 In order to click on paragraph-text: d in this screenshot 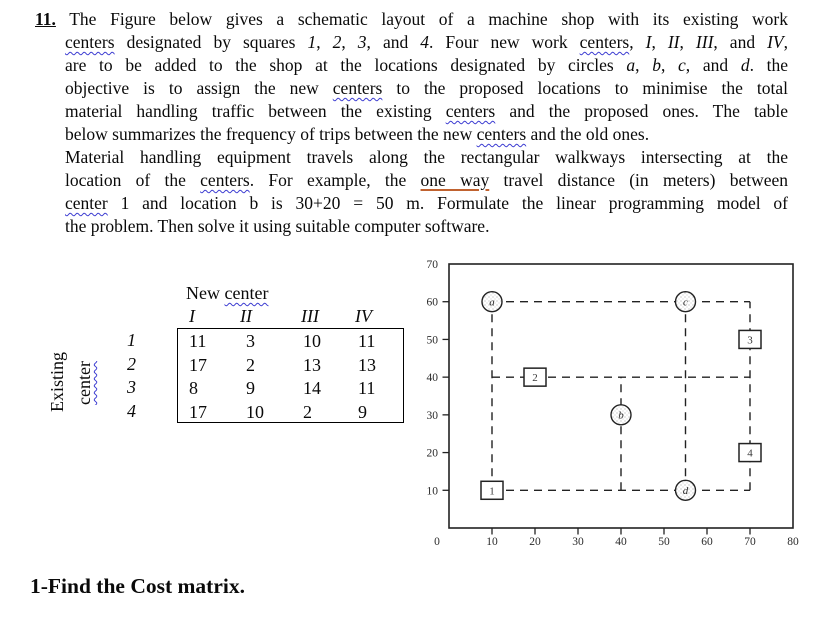, I will do `click(745, 65)`.